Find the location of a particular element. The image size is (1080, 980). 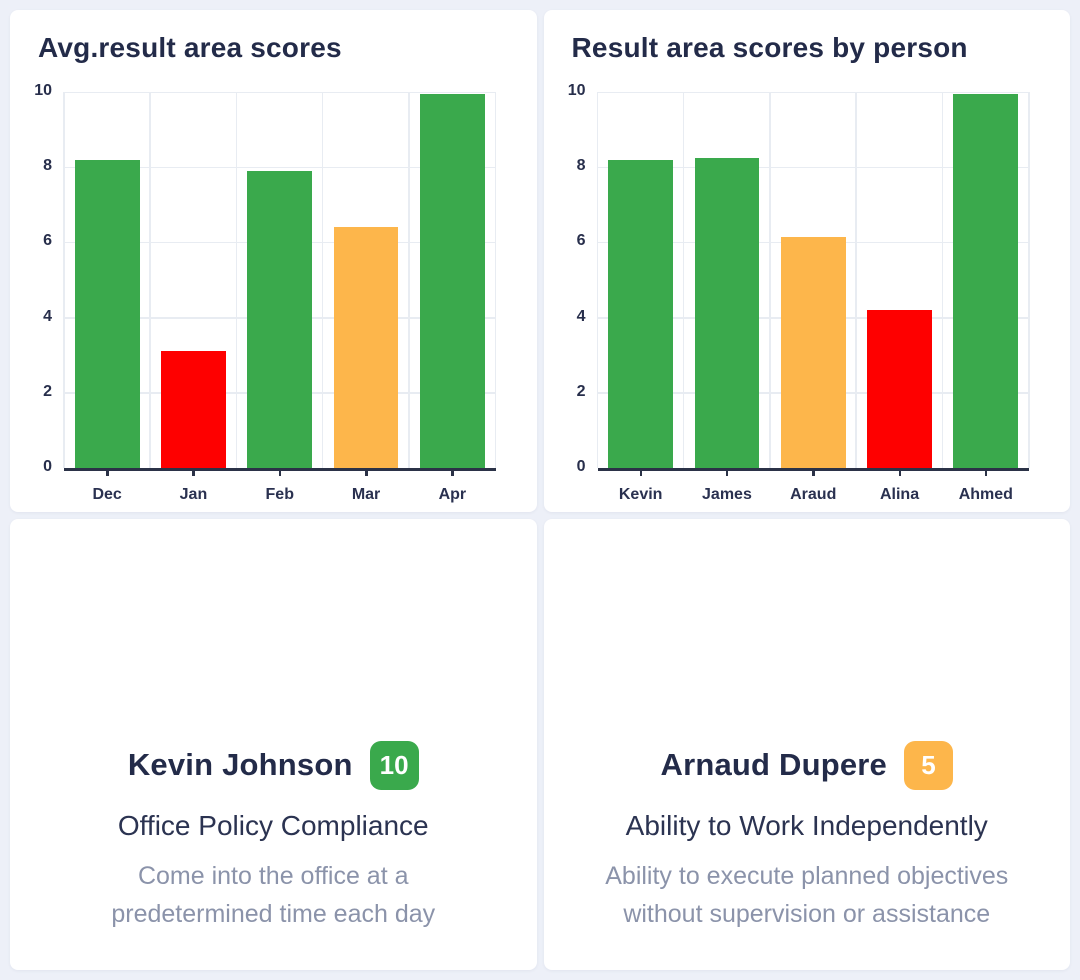

x-tick-label-james: James is located at coordinates (727, 494).